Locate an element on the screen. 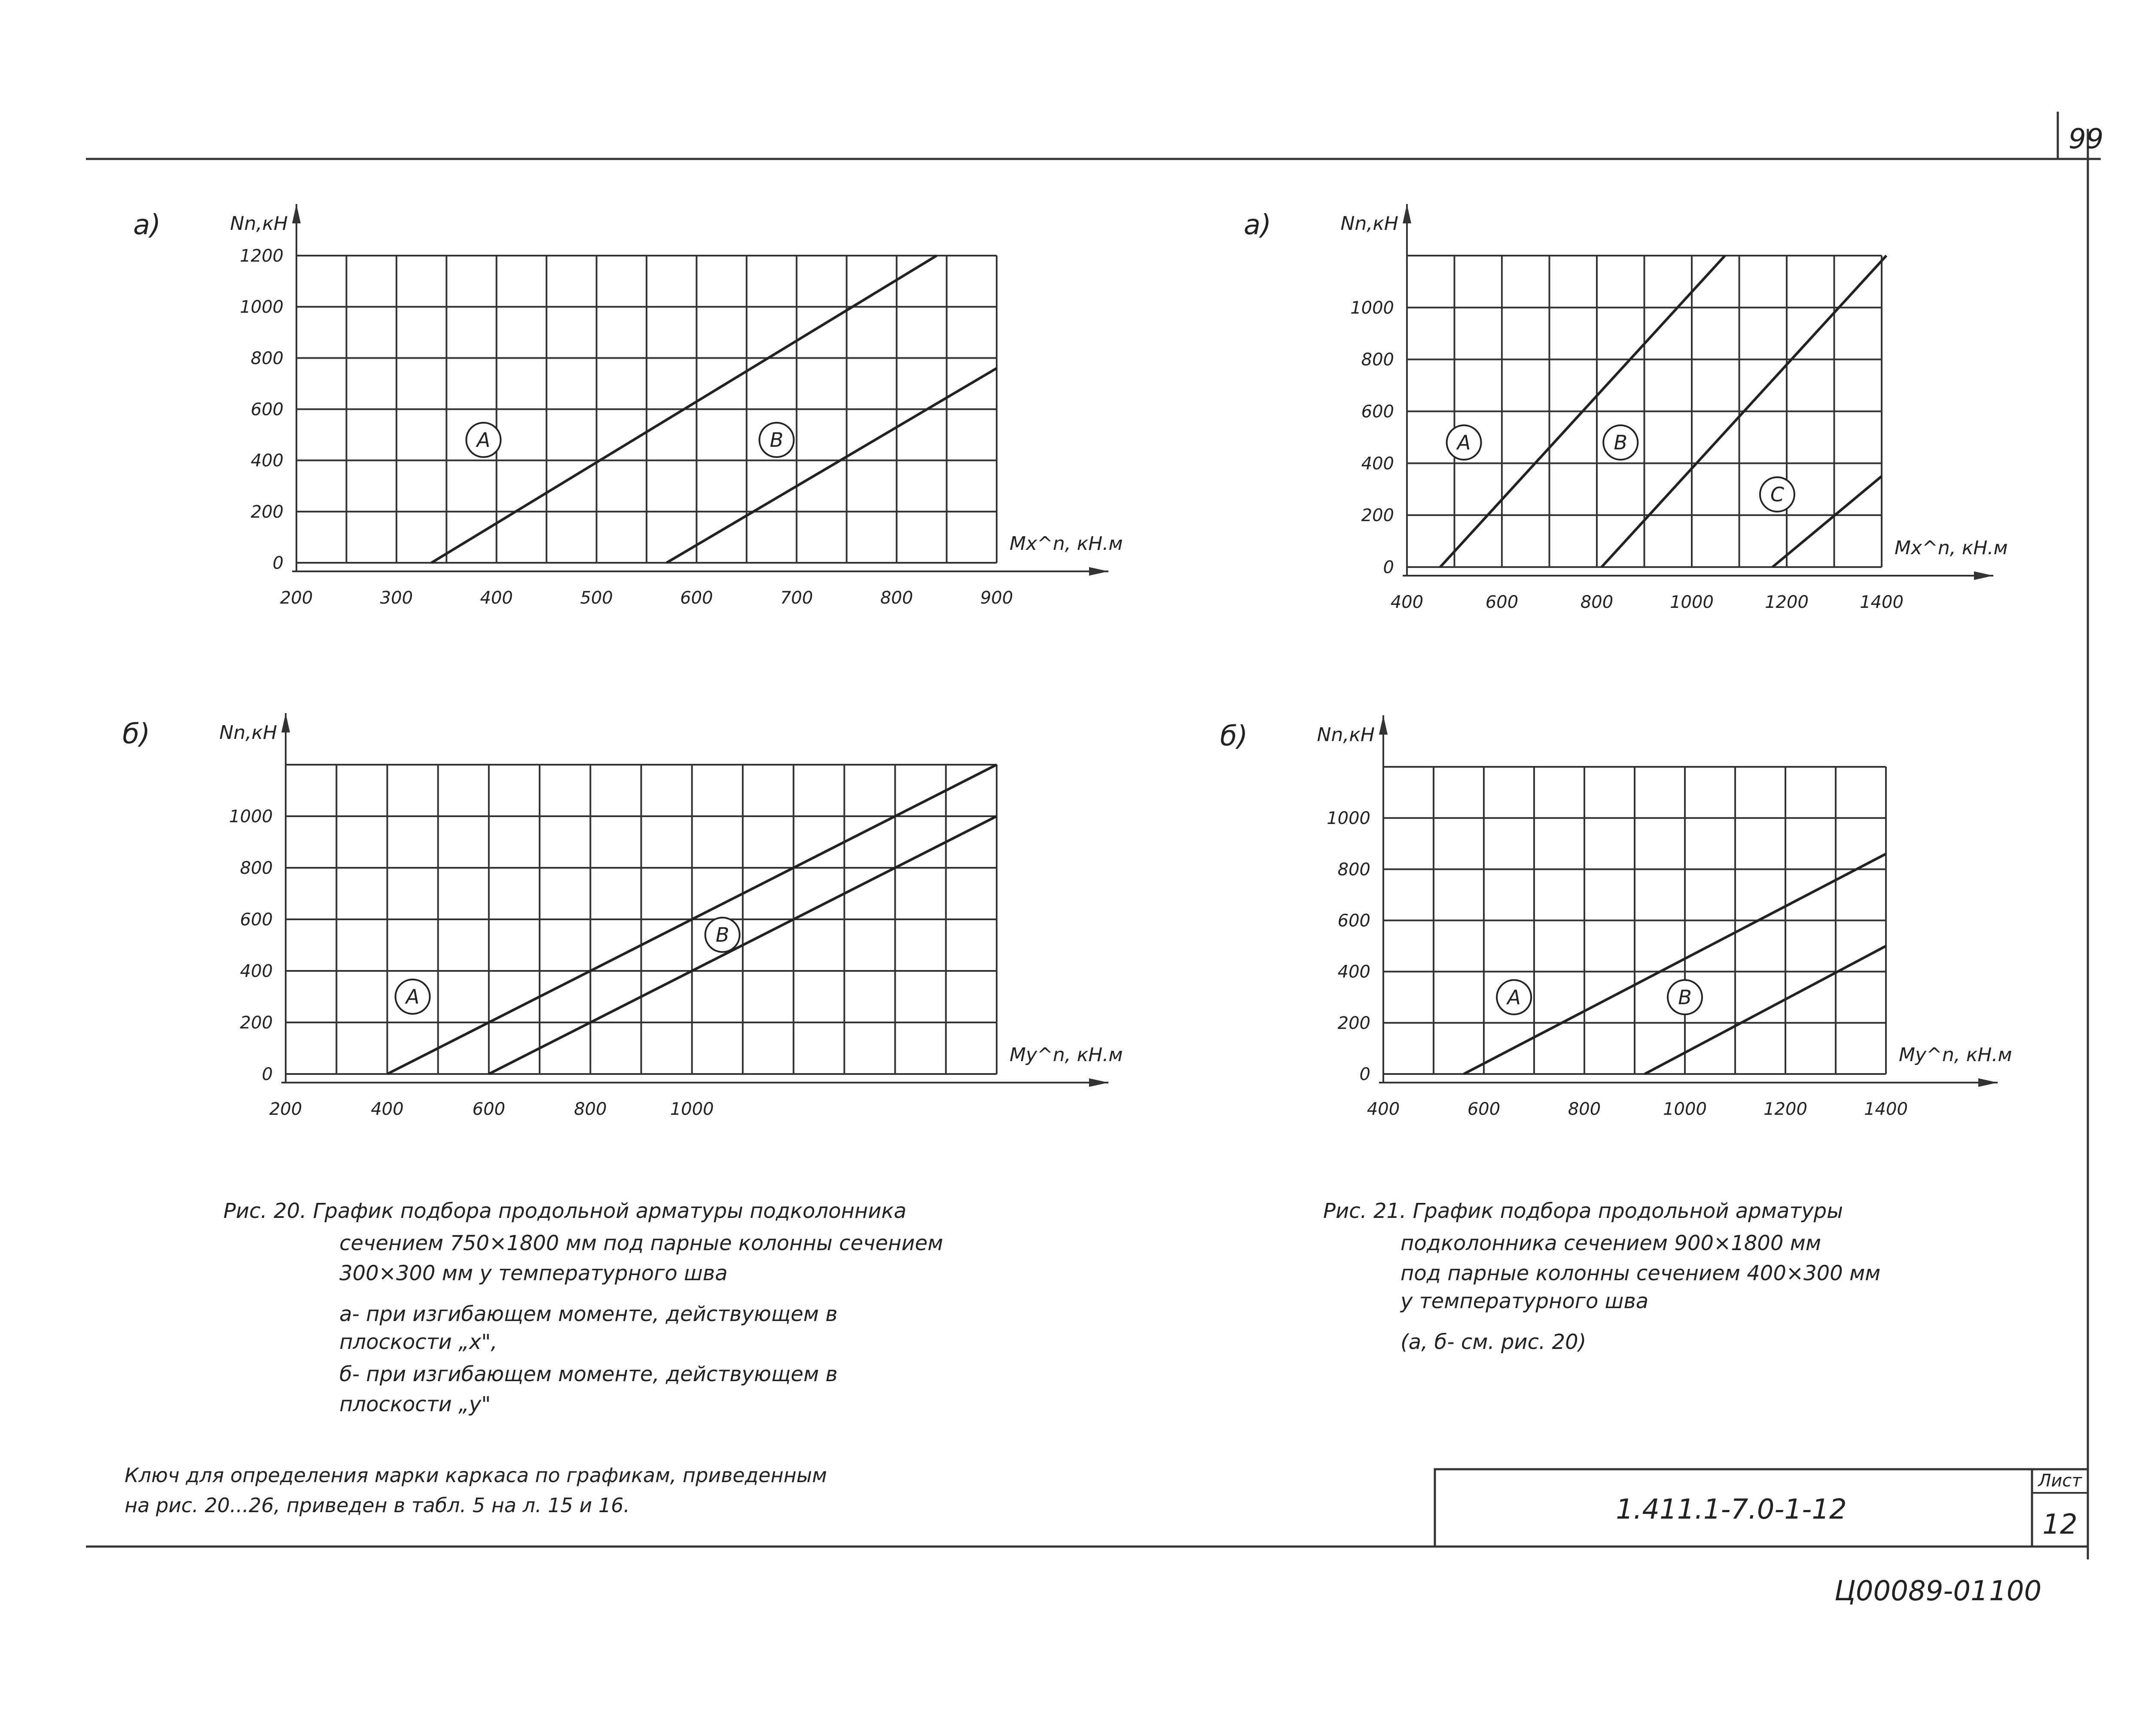  sheet-label: Лист is located at coordinates (2059, 1481).